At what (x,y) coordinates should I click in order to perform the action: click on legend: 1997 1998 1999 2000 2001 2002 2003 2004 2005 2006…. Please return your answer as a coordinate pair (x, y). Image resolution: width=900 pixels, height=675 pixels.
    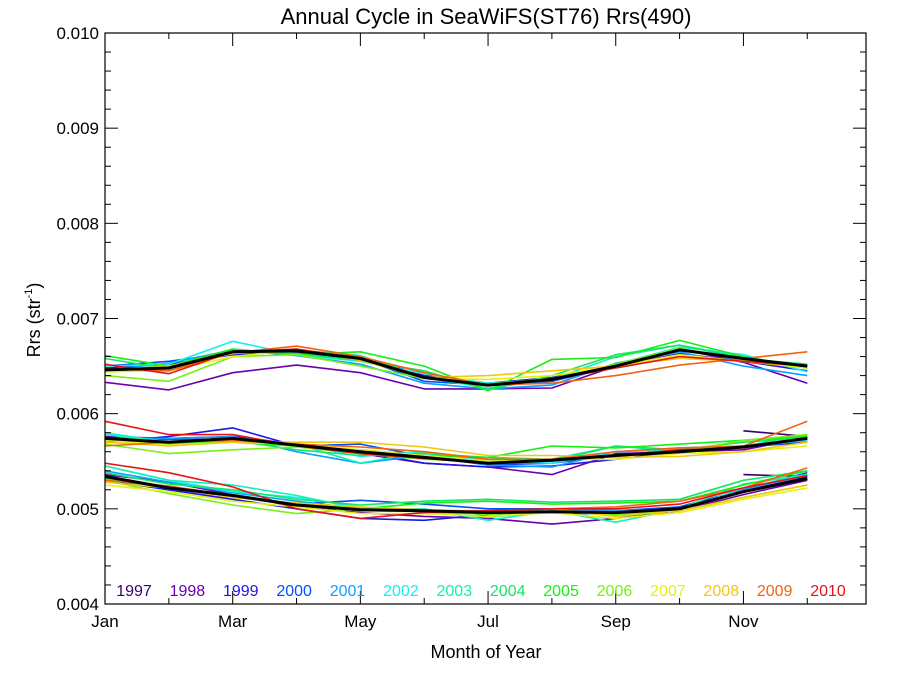
    Looking at the image, I should click on (481, 591).